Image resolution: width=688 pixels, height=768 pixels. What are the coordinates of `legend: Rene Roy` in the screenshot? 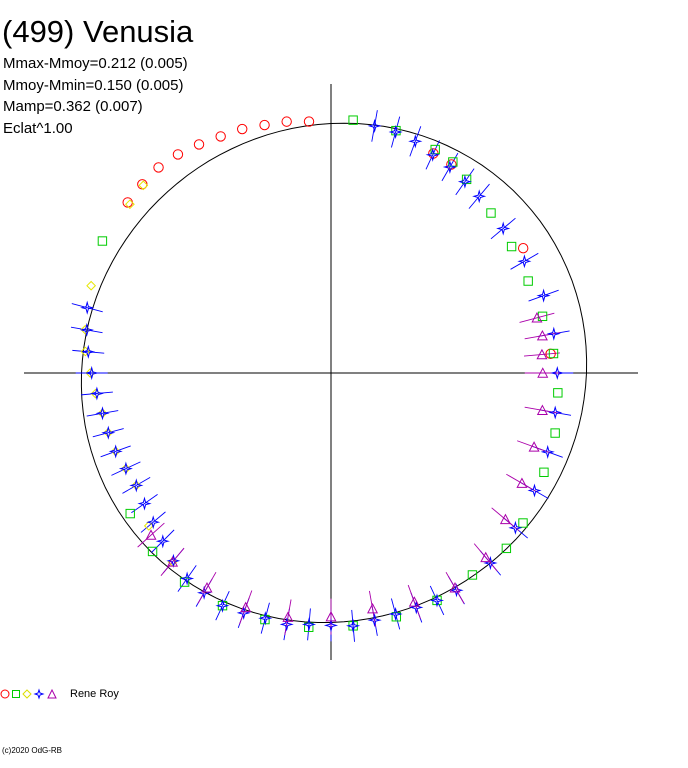 It's located at (59, 694).